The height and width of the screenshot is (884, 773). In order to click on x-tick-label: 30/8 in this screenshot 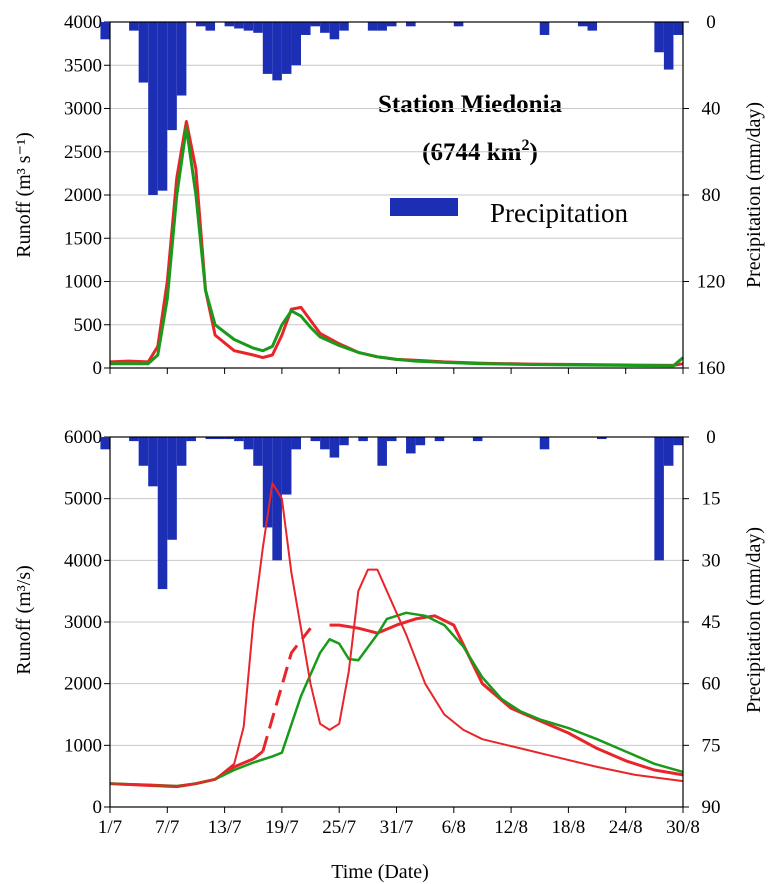, I will do `click(683, 827)`.